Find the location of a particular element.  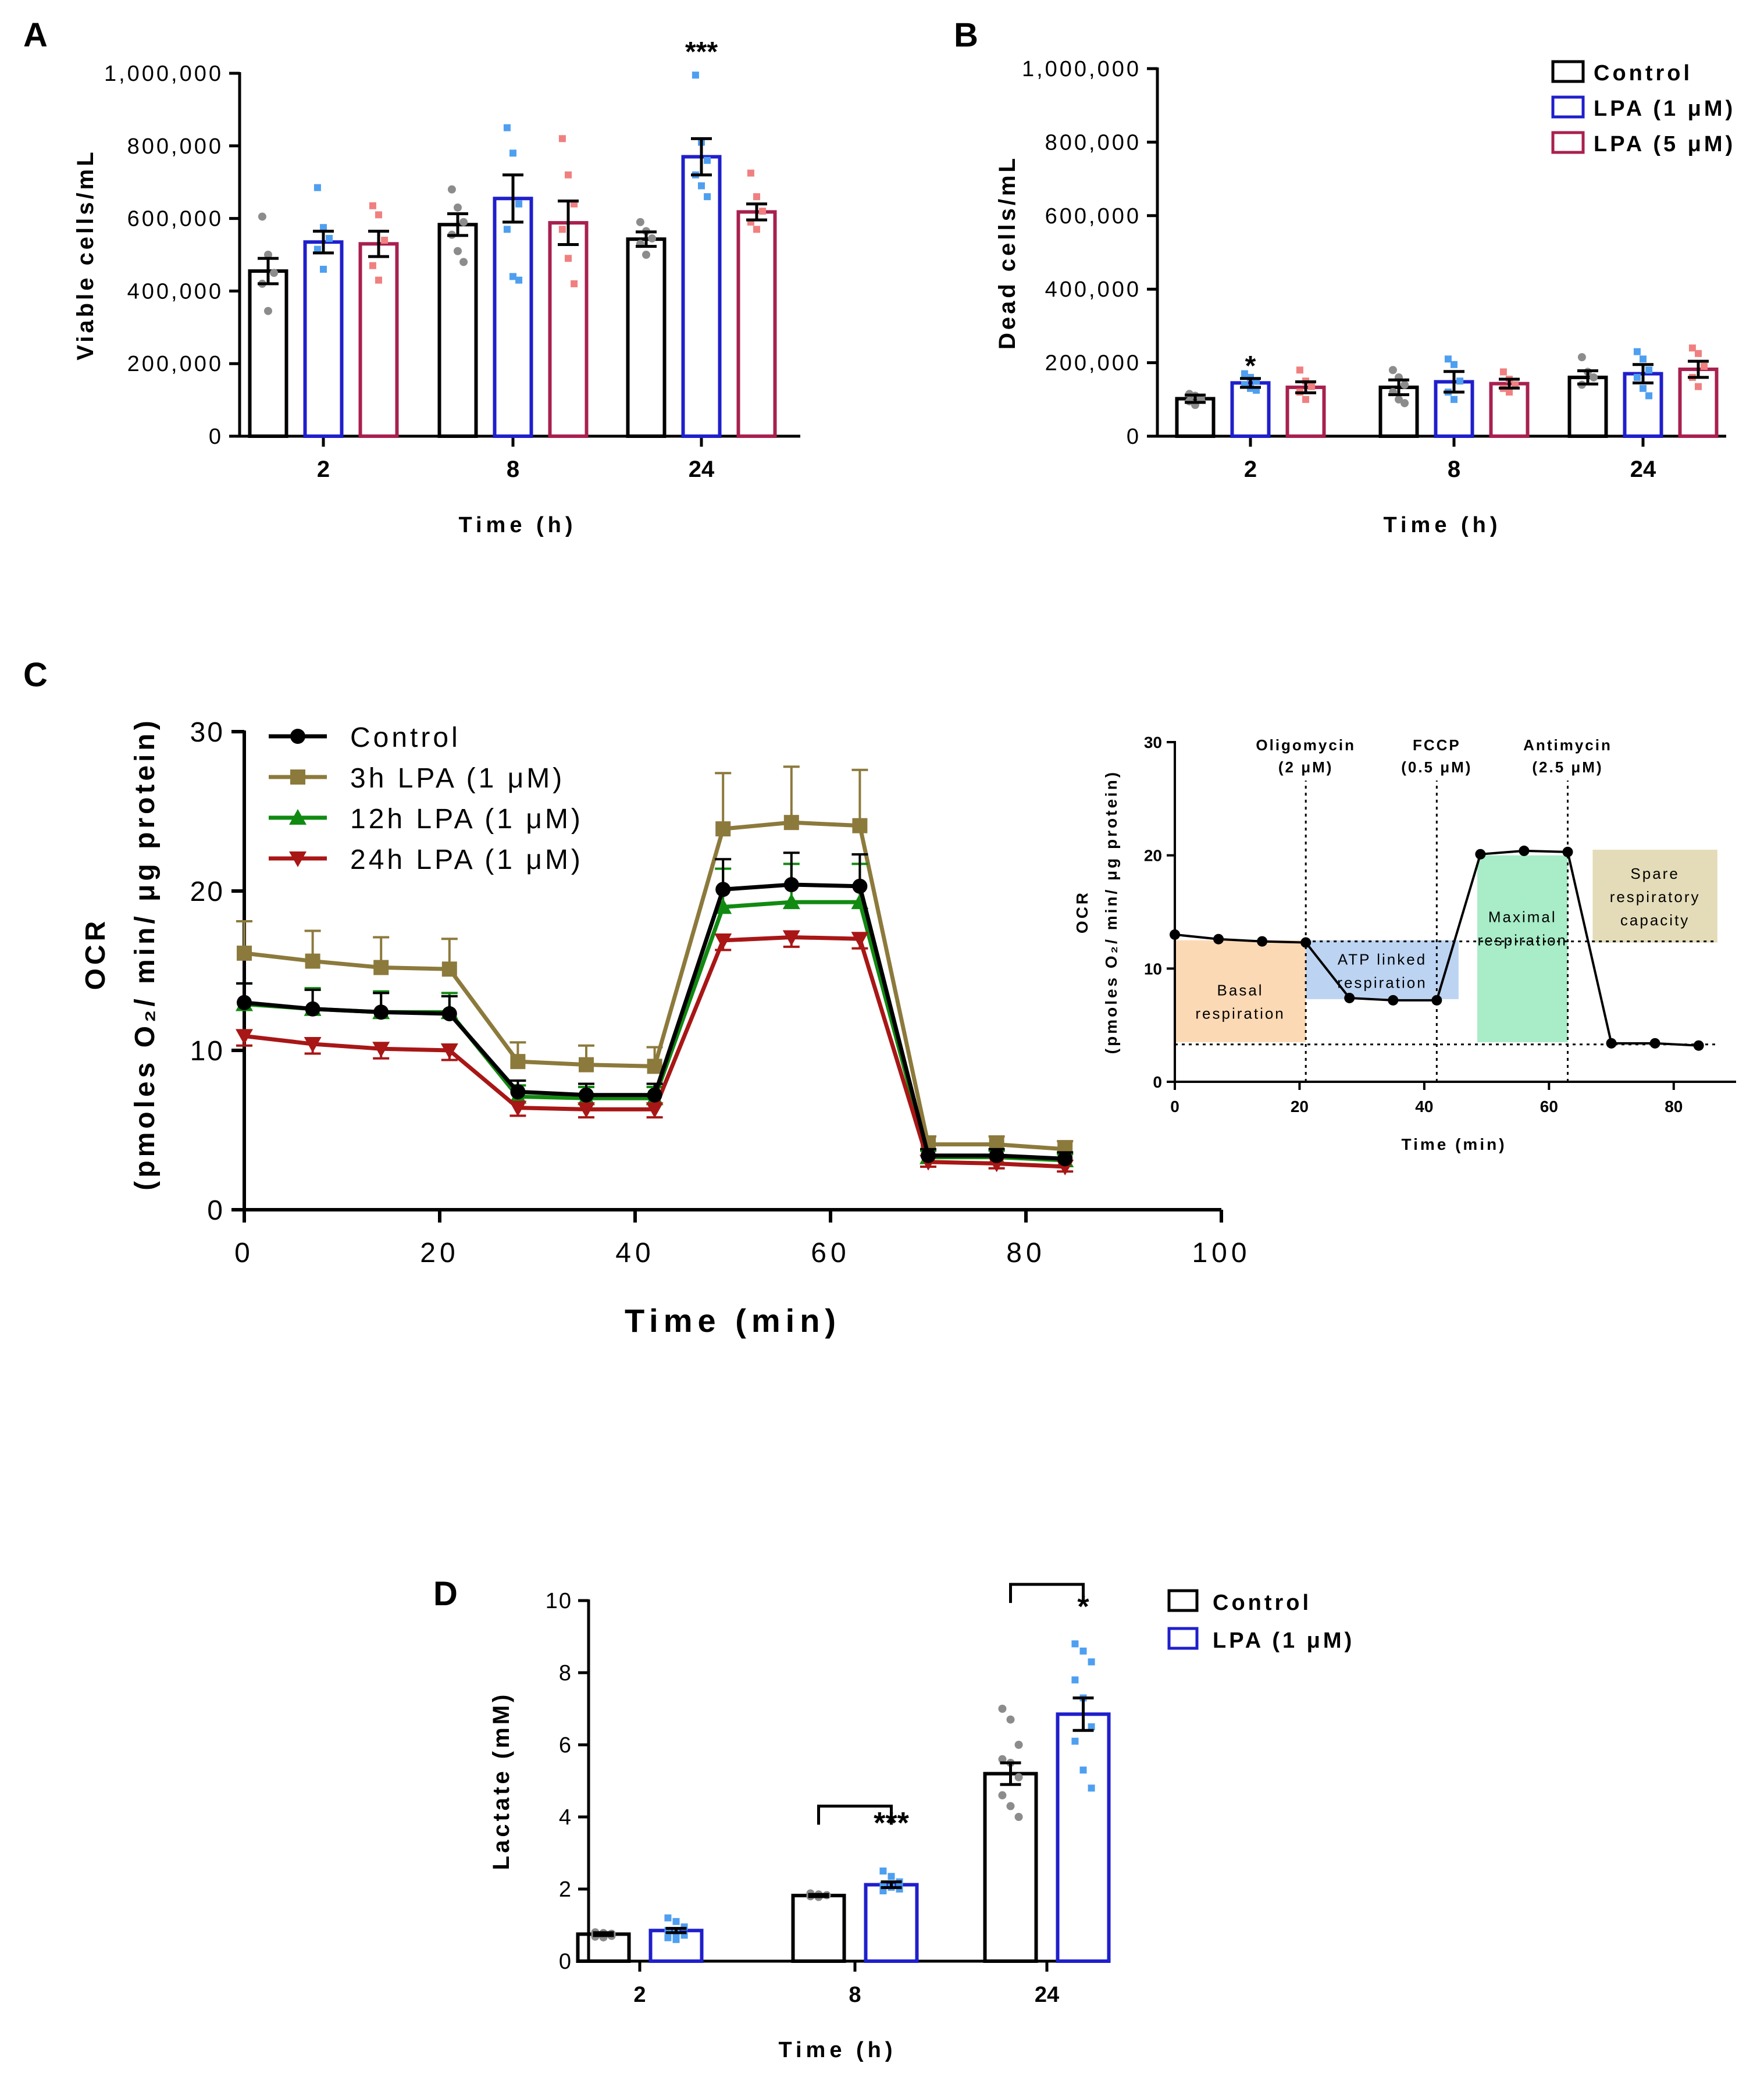

legend-b-swatch-lpa5 is located at coordinates (1568, 142).